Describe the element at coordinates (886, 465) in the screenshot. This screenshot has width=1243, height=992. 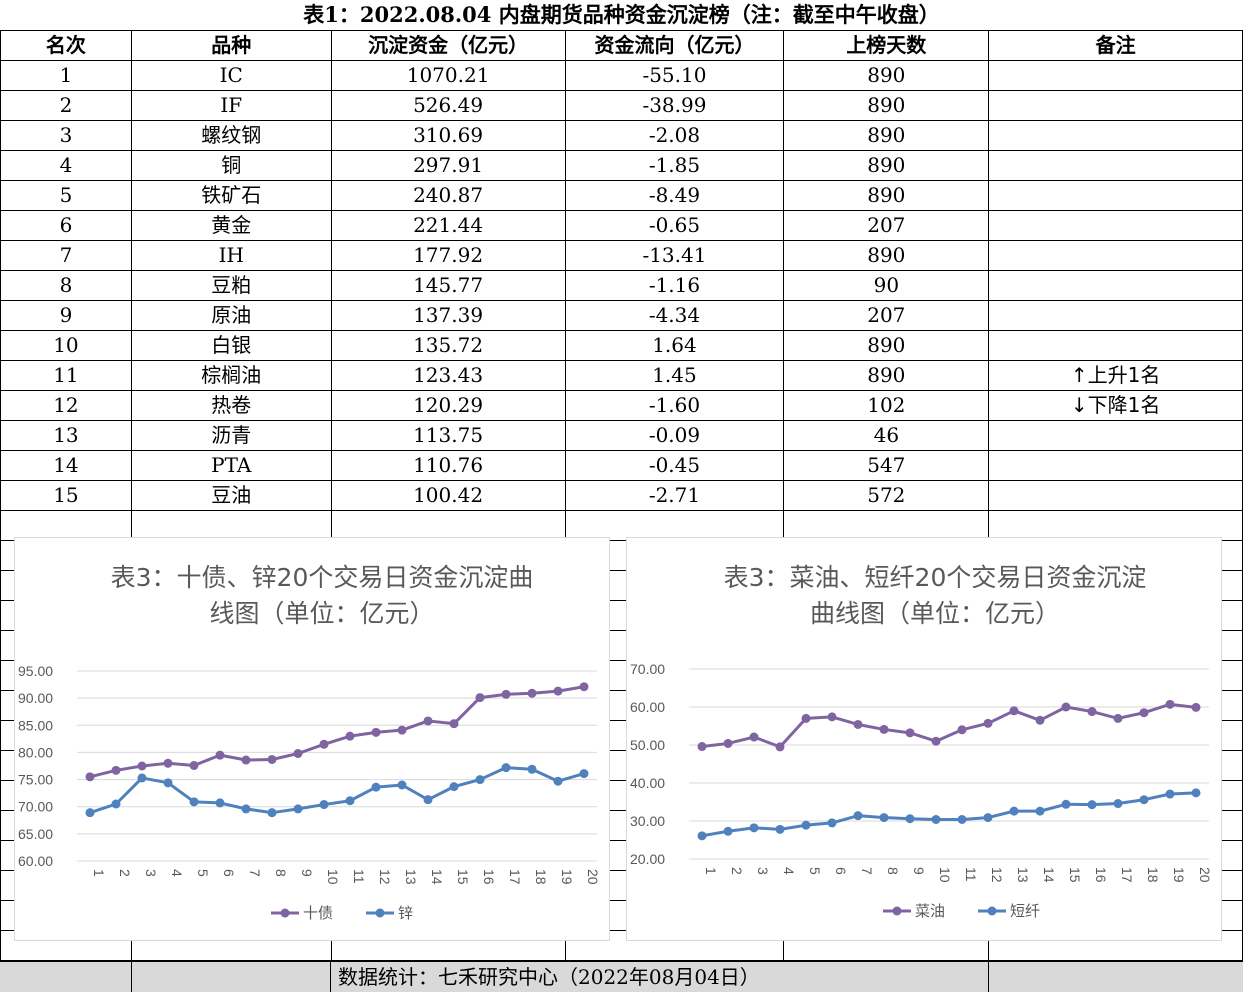
I see `table-cell: 547` at that location.